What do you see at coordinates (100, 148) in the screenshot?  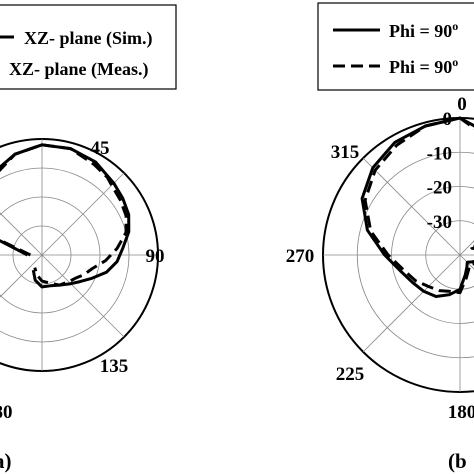 I see `angle-tick-label-a-45: 45` at bounding box center [100, 148].